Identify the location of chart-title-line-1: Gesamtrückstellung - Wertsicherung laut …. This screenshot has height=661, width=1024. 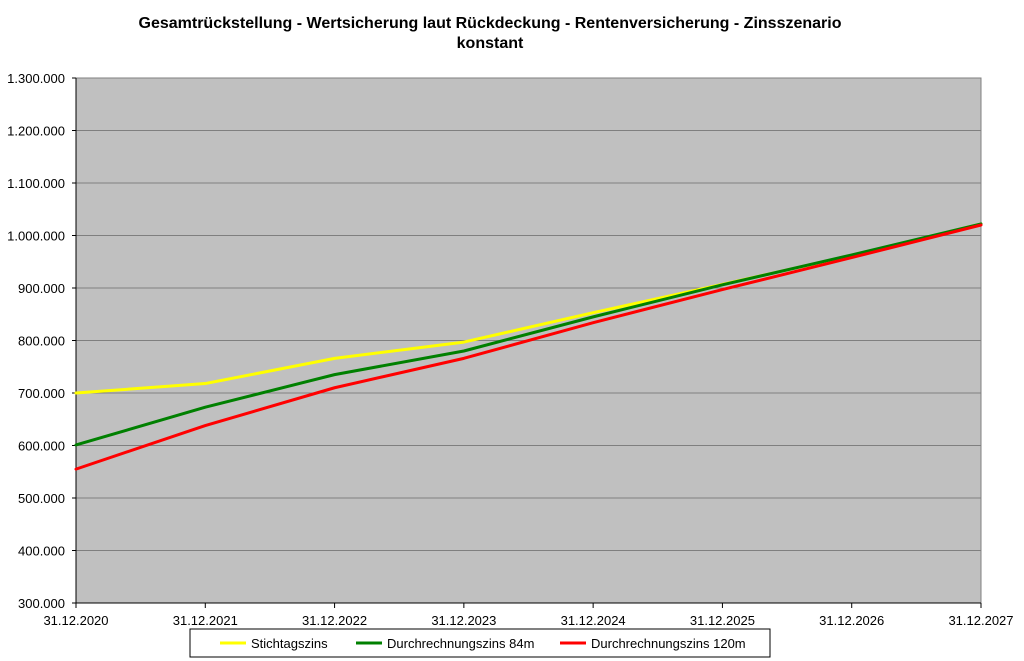
(490, 23).